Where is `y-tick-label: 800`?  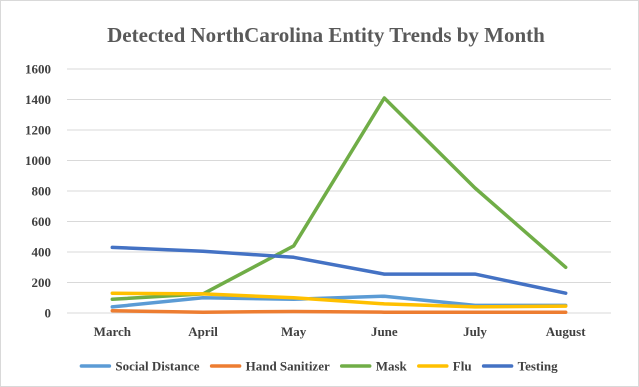
y-tick-label: 800 is located at coordinates (42, 191).